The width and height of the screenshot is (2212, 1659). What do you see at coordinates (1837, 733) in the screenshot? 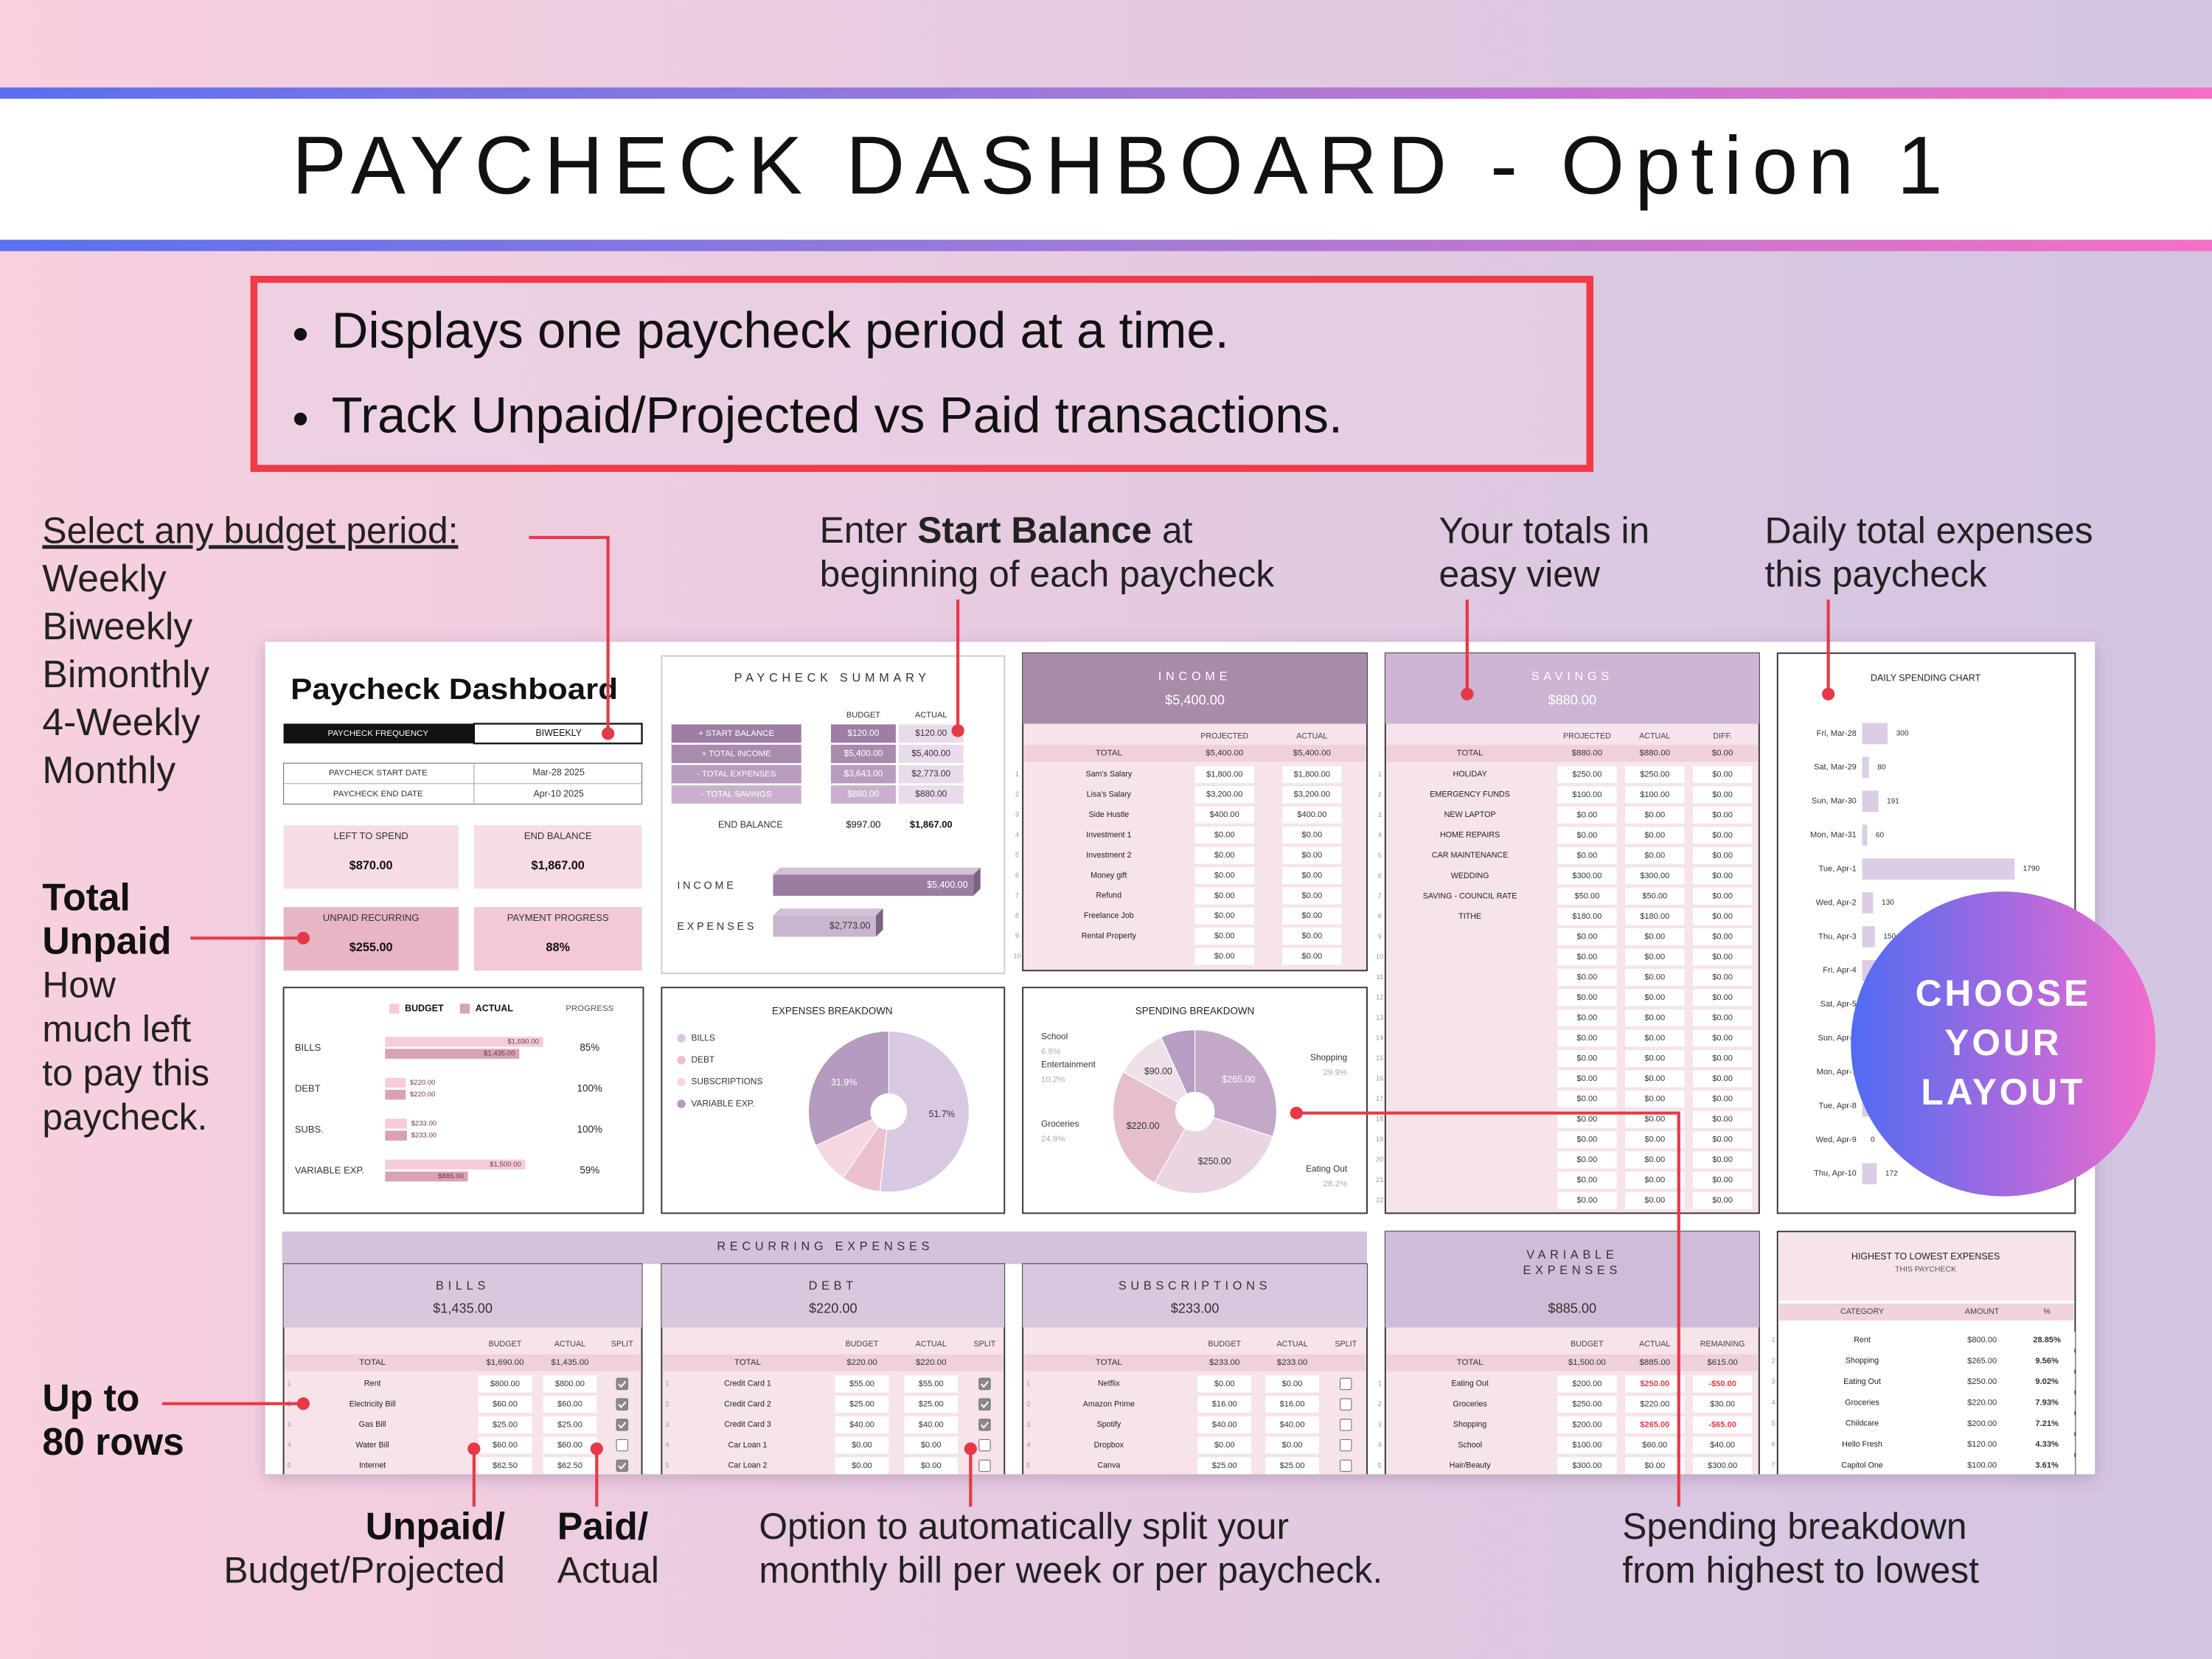
I see `day-label: Fri, Mar-28` at bounding box center [1837, 733].